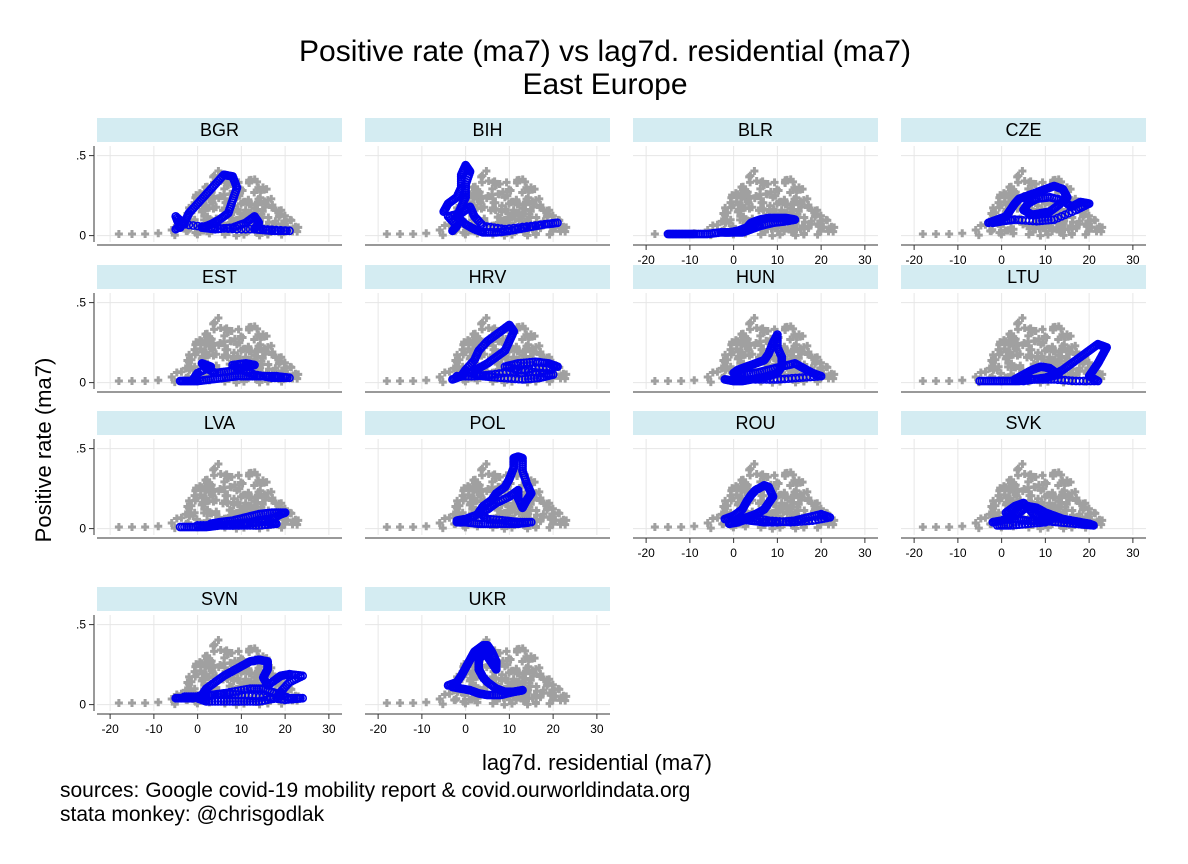 The width and height of the screenshot is (1188, 864). I want to click on panel-strip, so click(755, 130).